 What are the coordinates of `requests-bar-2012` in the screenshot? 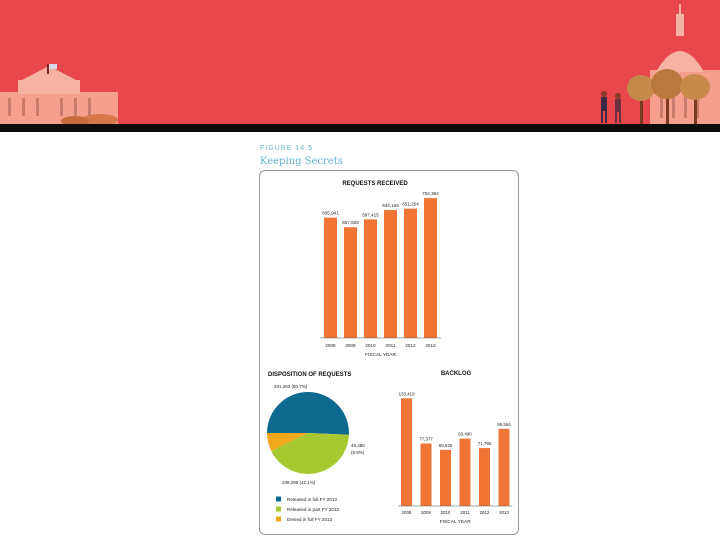 It's located at (410, 273).